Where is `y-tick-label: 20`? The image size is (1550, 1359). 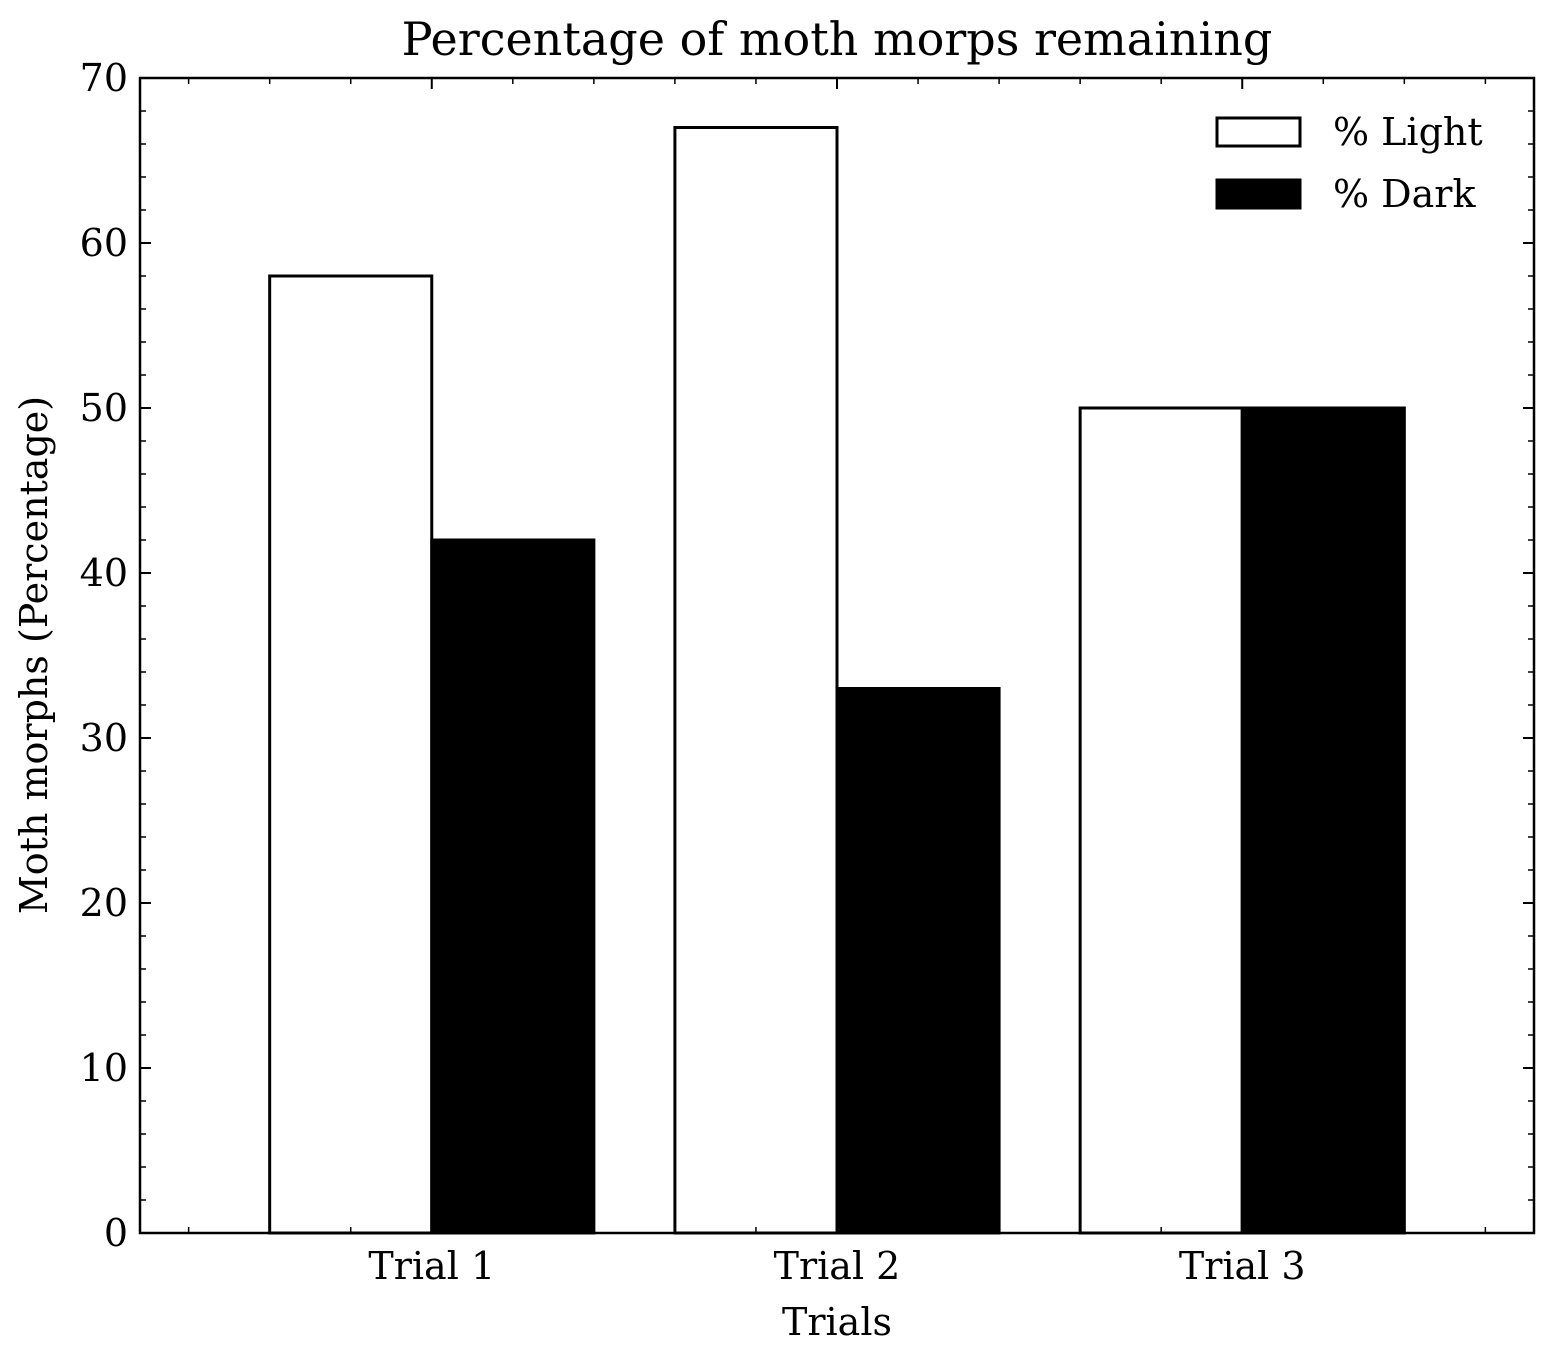 y-tick-label: 20 is located at coordinates (104, 903).